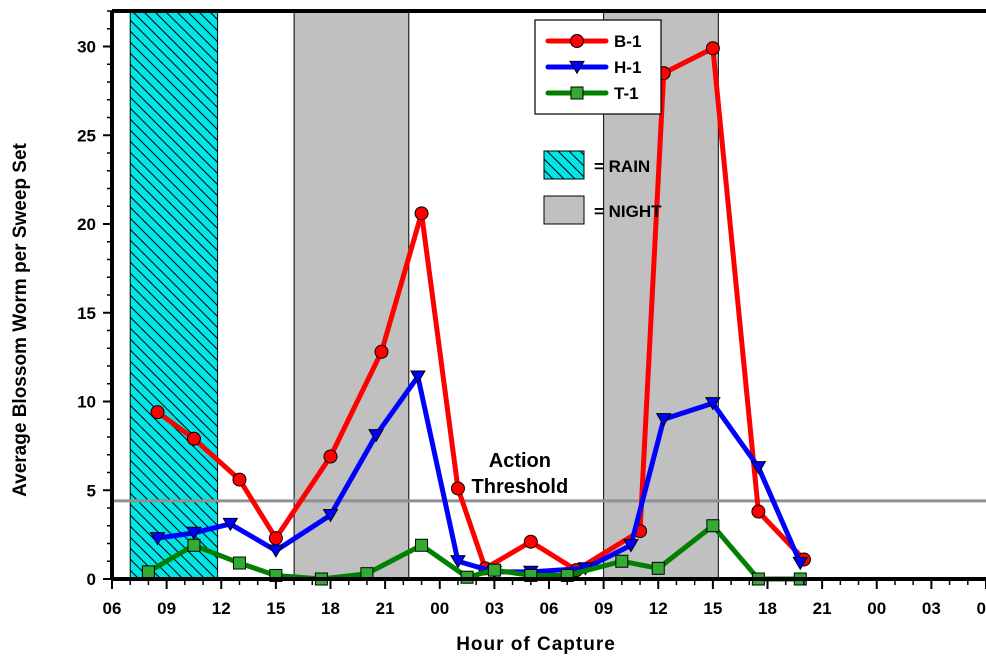 This screenshot has height=662, width=986. I want to click on legend-item-H-1: H-1, so click(593, 67).